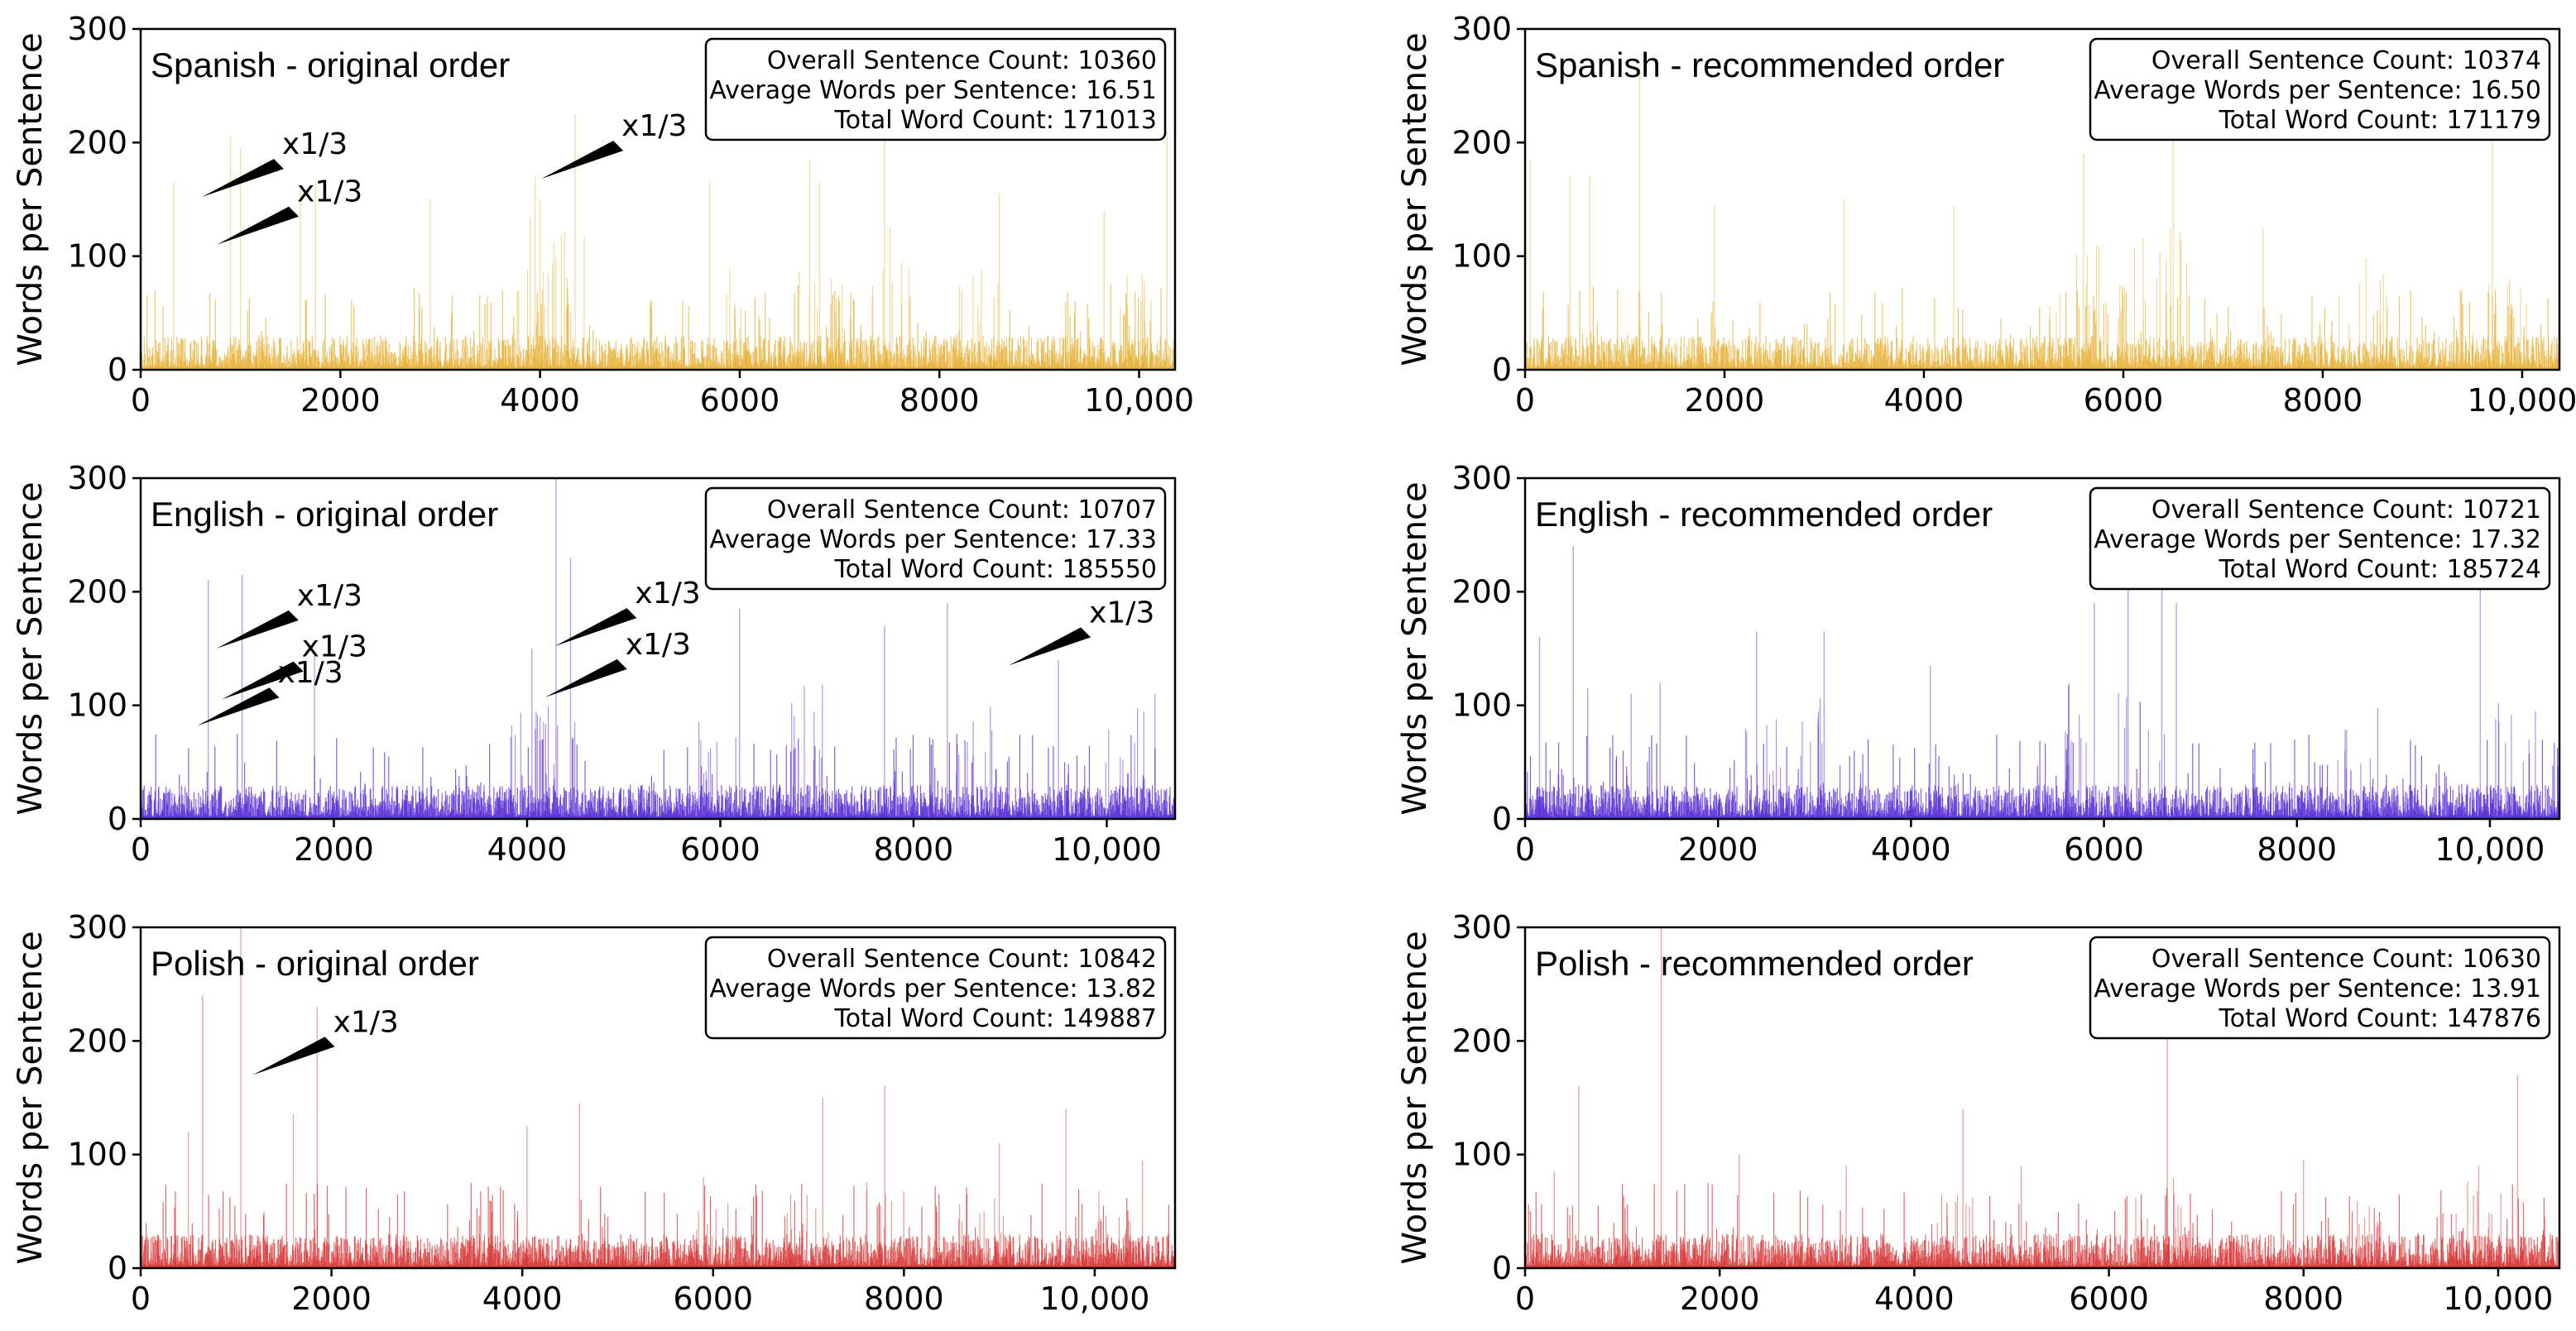 This screenshot has width=2576, height=1331. Describe the element at coordinates (740, 401) in the screenshot. I see `x-tick-label: 6000` at that location.